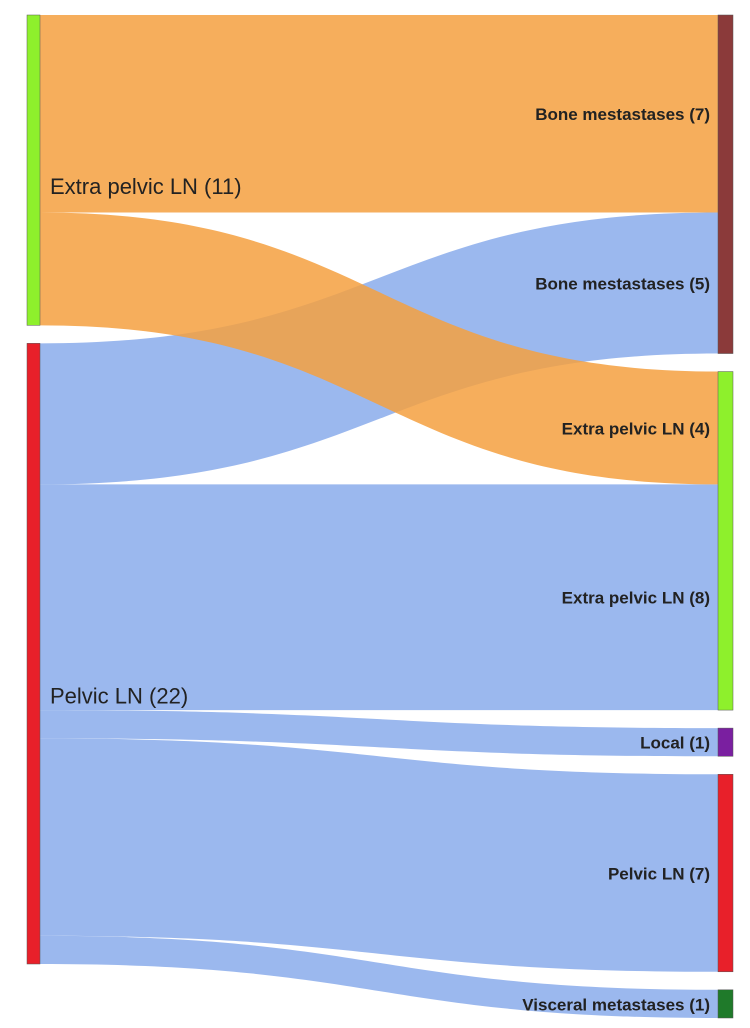 The width and height of the screenshot is (750, 1028). I want to click on link-label: Bone mestastases (7), so click(622, 114).